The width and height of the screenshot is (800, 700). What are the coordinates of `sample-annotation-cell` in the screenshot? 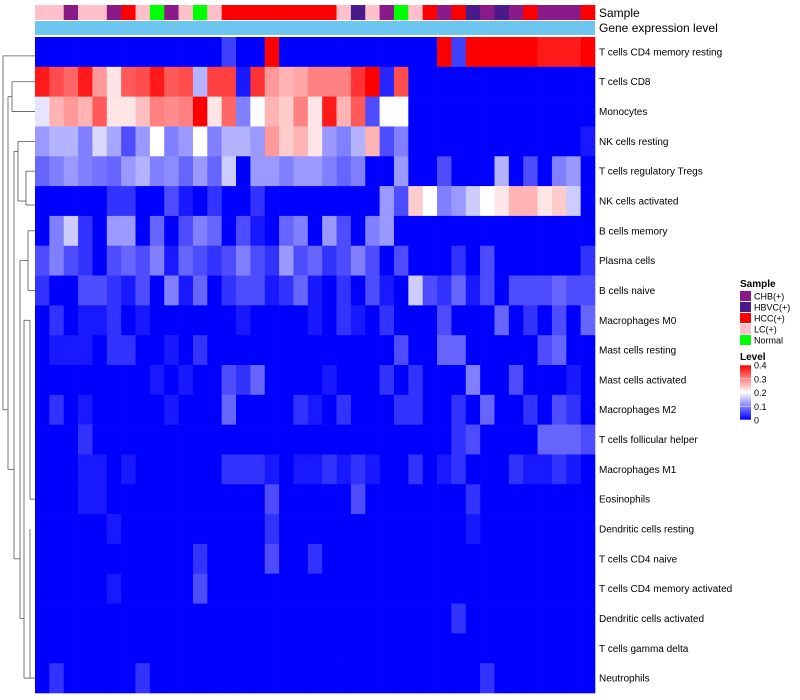 It's located at (358, 12).